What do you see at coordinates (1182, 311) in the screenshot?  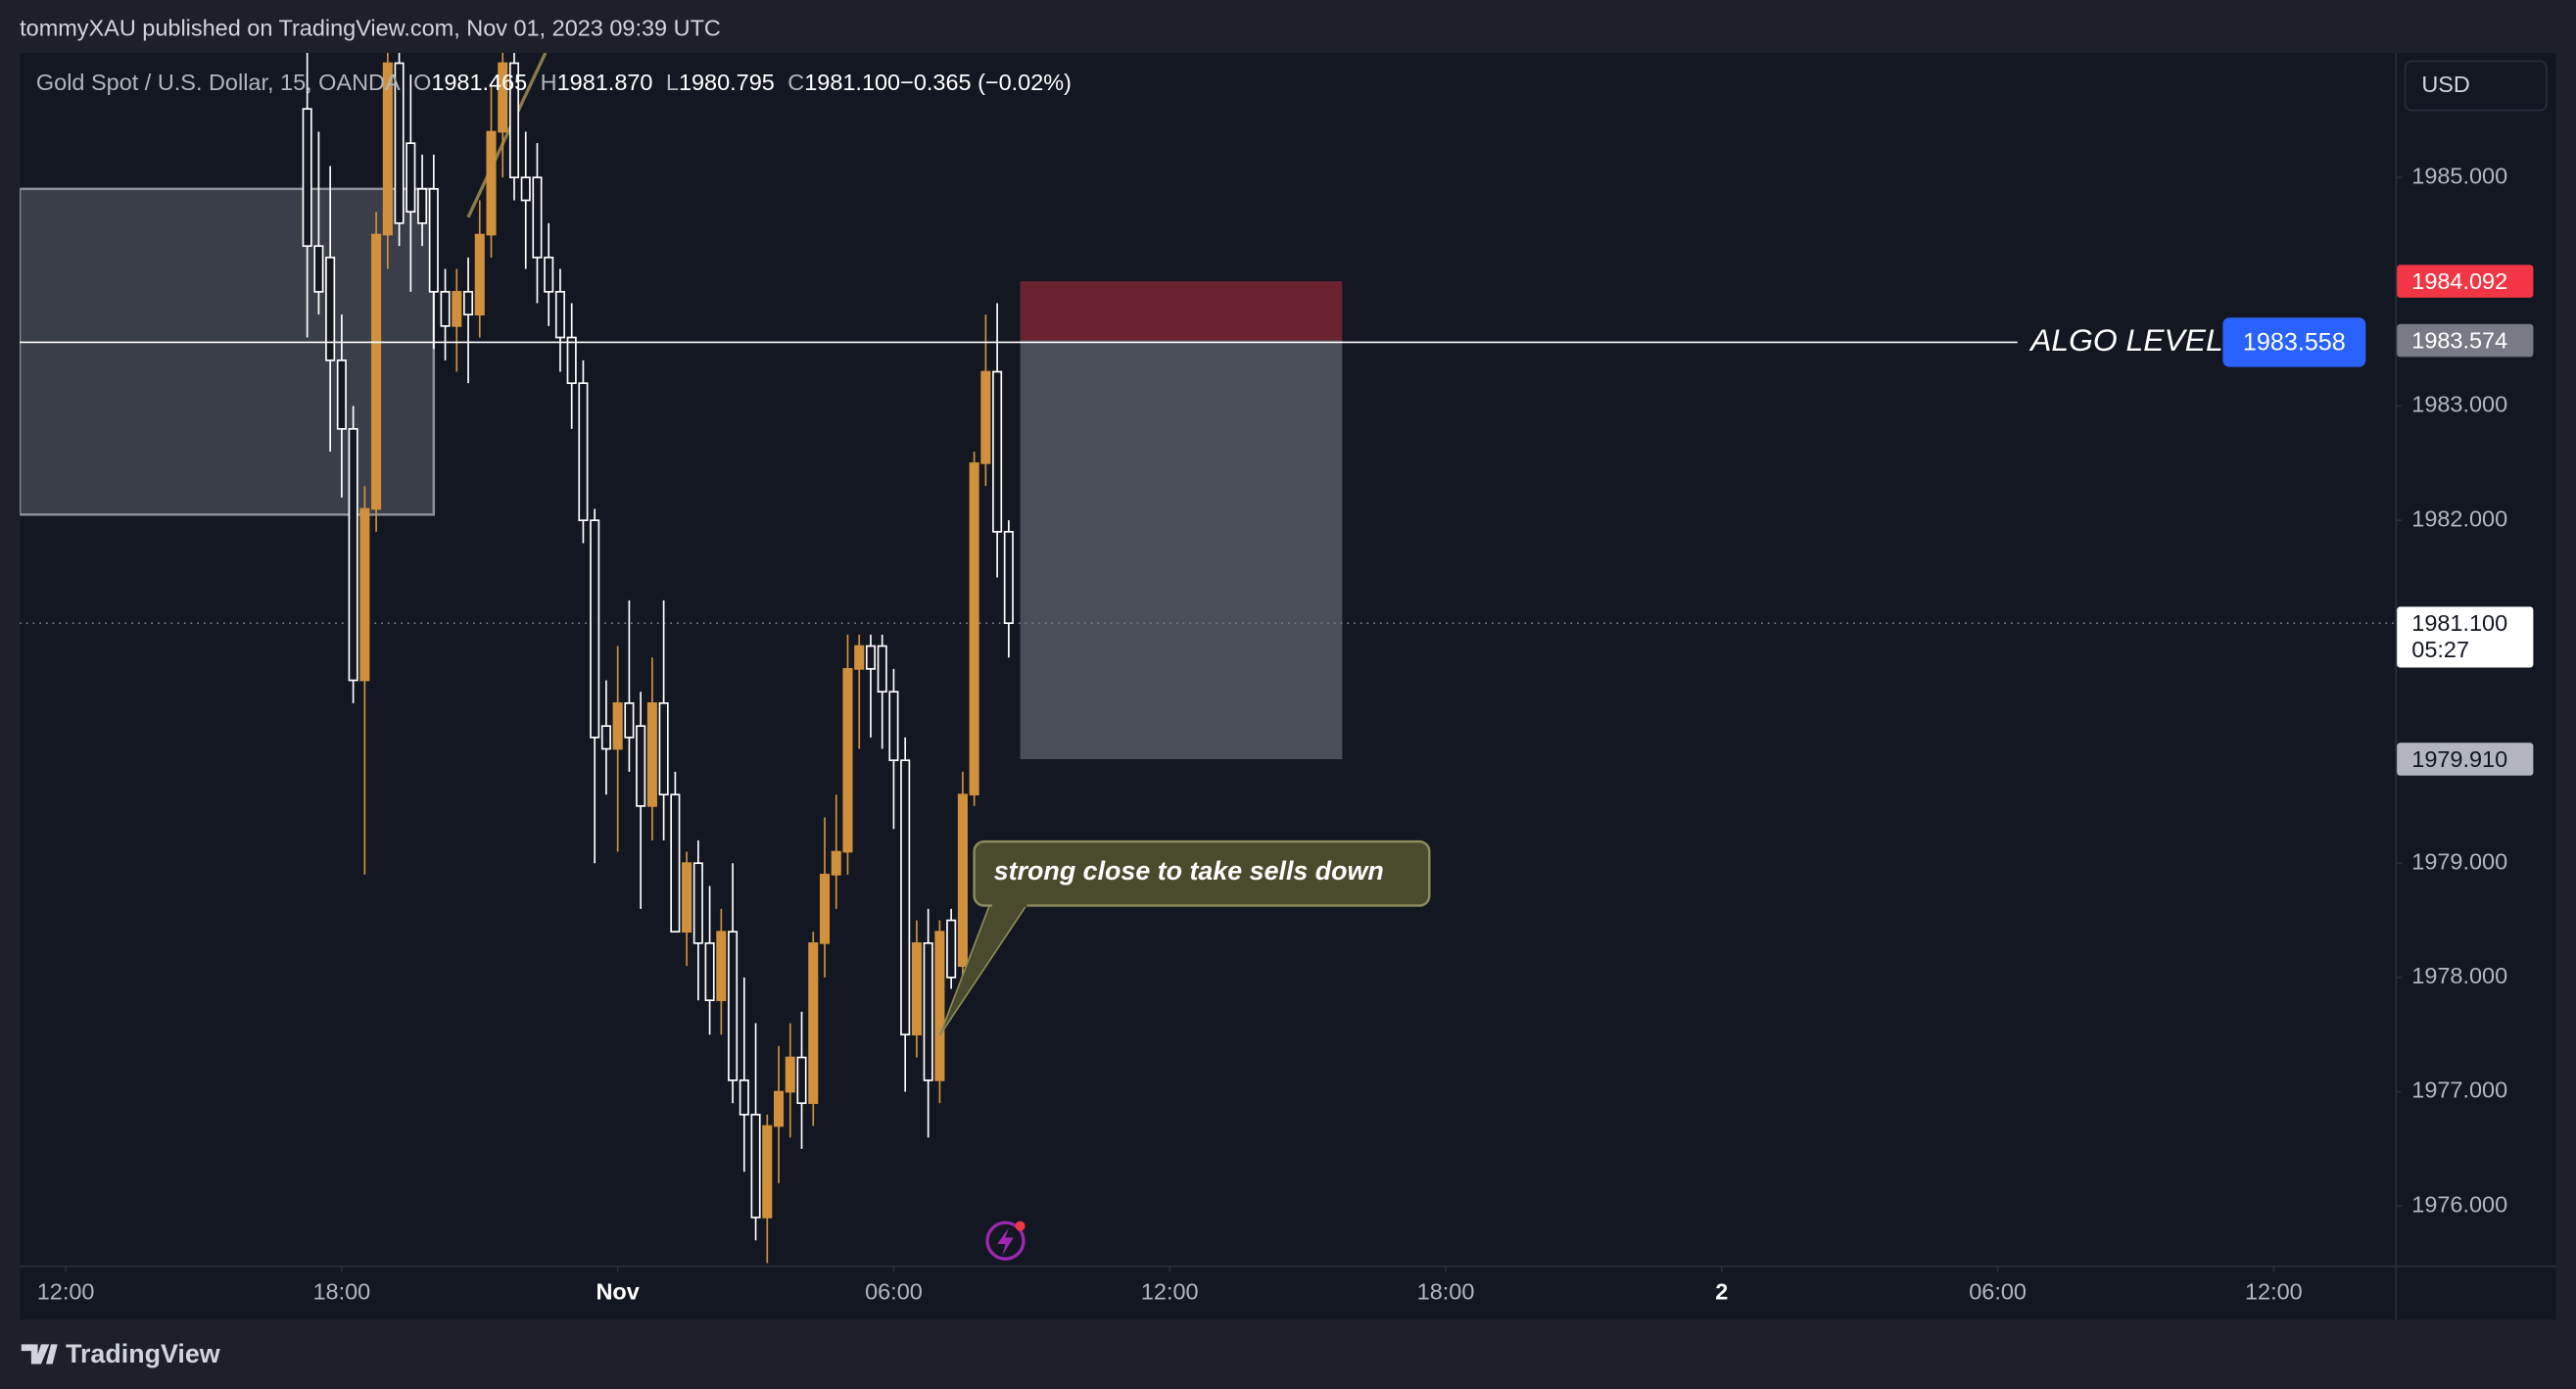 I see `stop-zone` at bounding box center [1182, 311].